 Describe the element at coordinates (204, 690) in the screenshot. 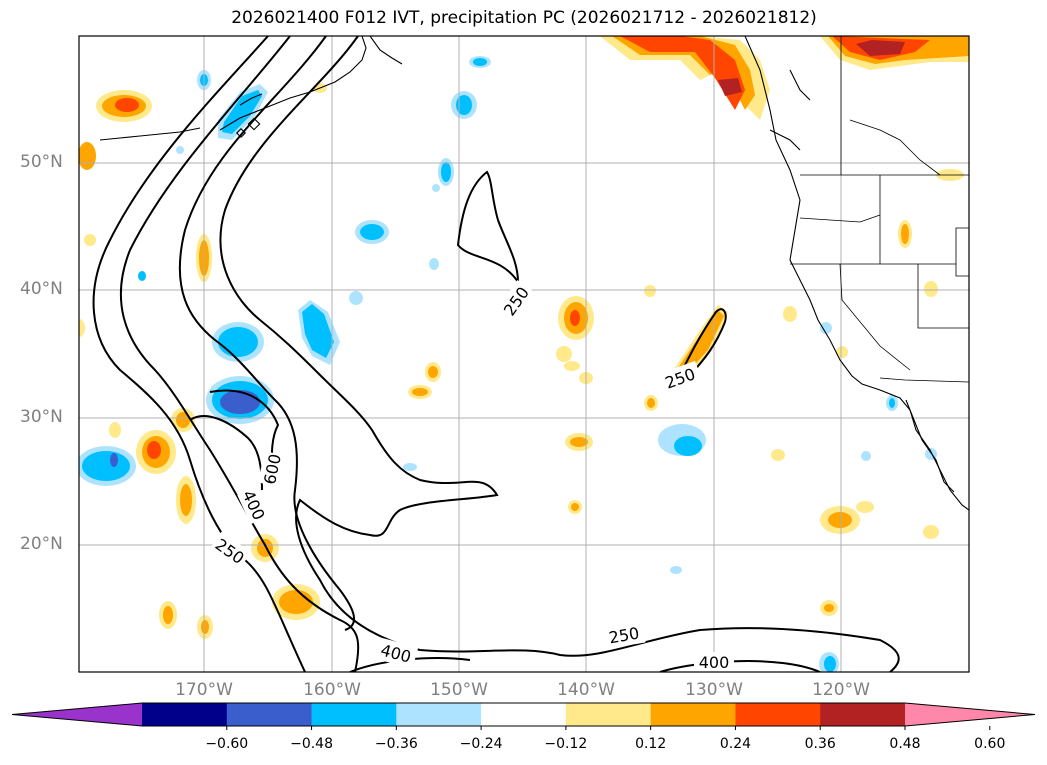

I see `lon-label-170w: 170°W` at that location.